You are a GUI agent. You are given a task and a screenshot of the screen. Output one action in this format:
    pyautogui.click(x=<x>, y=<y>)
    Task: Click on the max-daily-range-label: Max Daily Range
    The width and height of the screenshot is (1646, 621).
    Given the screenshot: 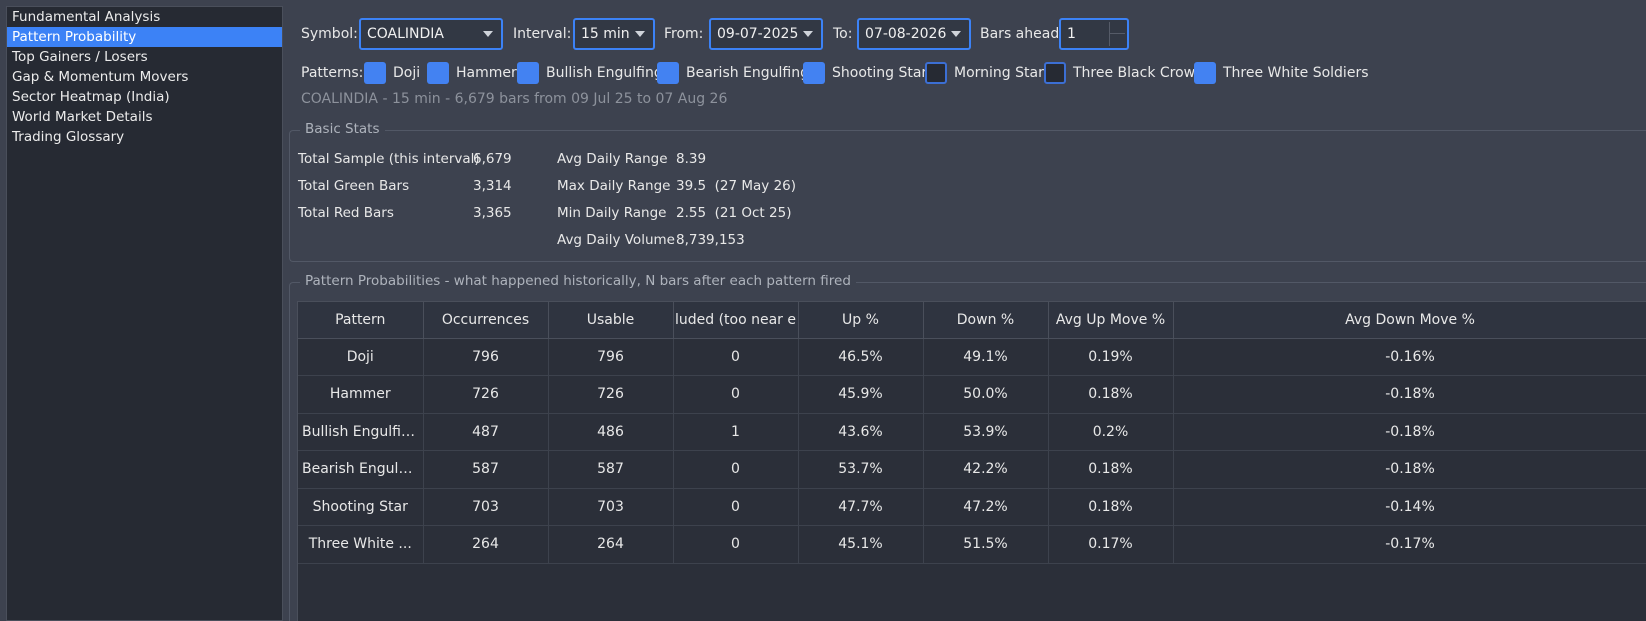 What is the action you would take?
    pyautogui.click(x=614, y=186)
    